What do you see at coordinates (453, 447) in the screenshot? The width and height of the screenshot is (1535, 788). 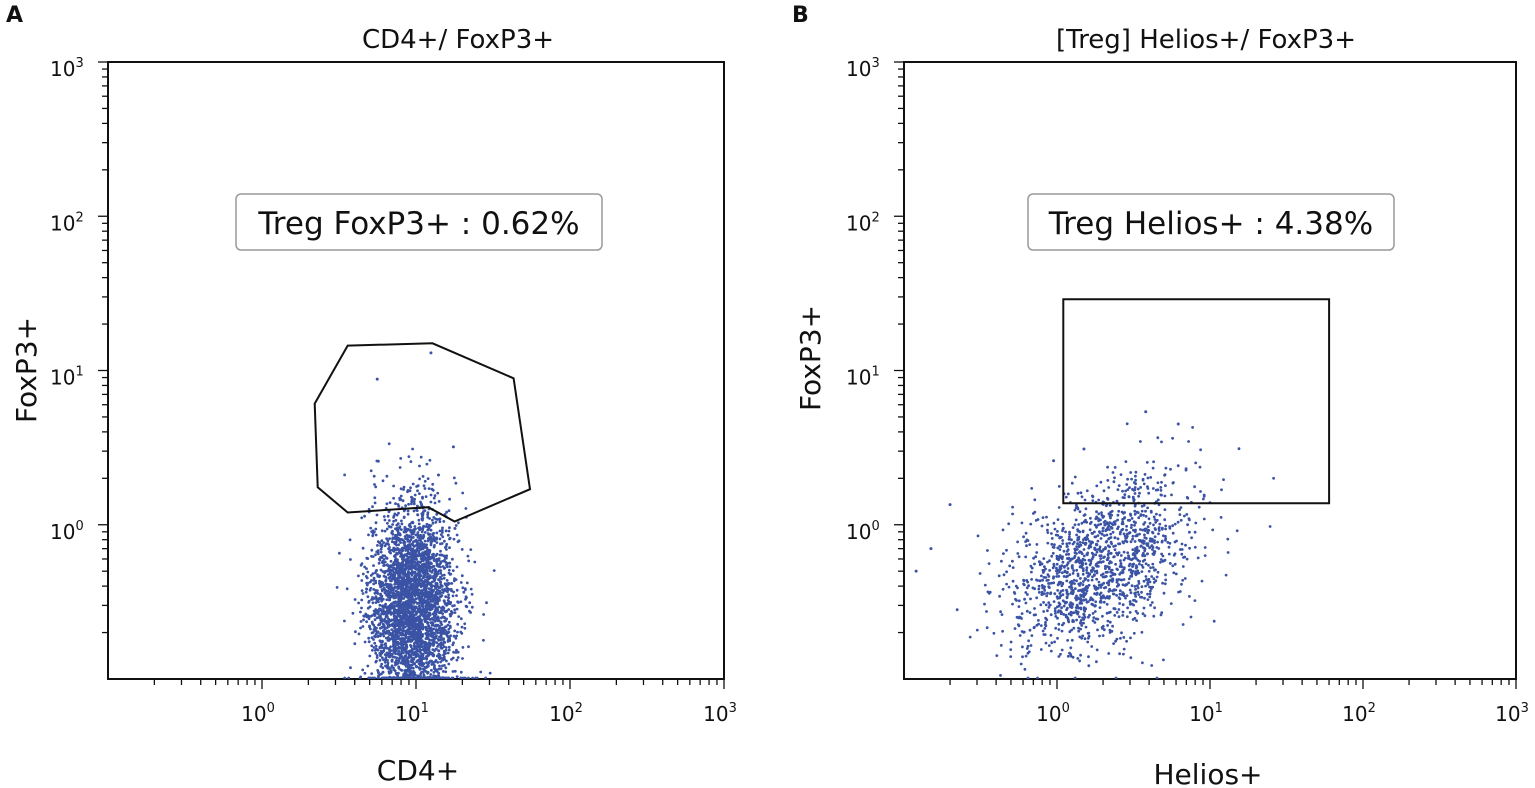 I see `panel-a-outlier-point` at bounding box center [453, 447].